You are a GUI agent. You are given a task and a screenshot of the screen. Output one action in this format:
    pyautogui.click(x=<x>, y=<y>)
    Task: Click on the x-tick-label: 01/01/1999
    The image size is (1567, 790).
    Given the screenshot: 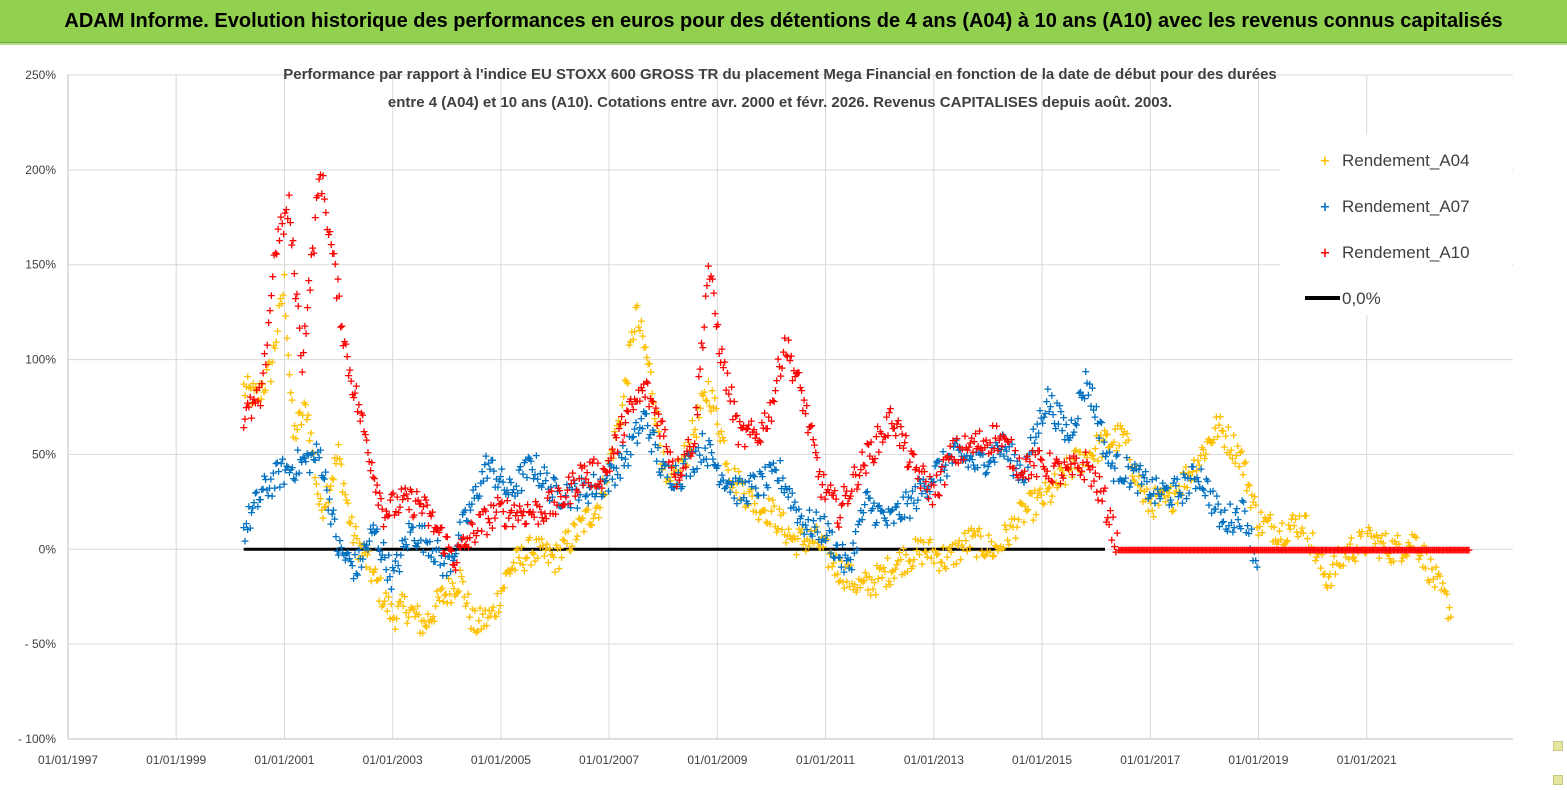 What is the action you would take?
    pyautogui.click(x=176, y=760)
    